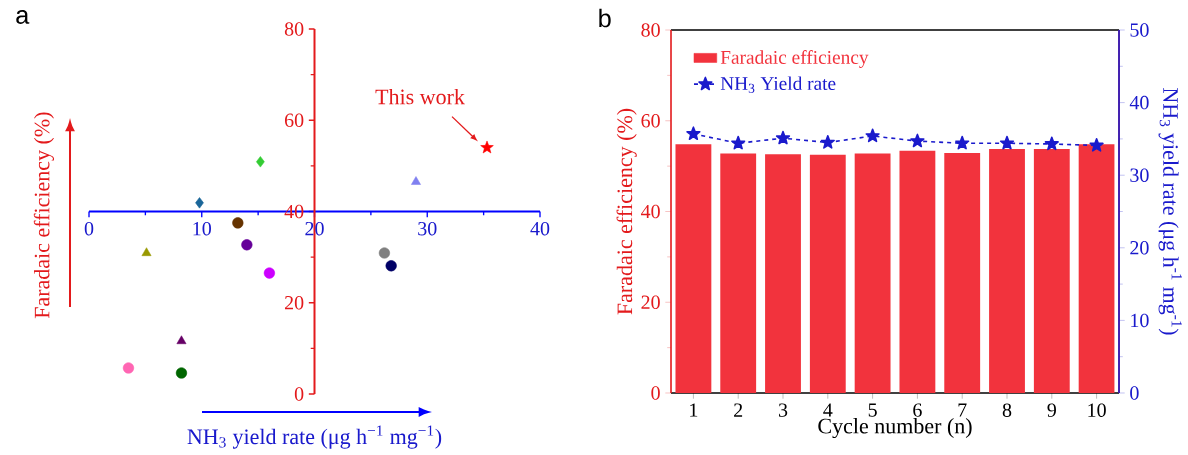  I want to click on y-tick-label: 40, so click(650, 211).